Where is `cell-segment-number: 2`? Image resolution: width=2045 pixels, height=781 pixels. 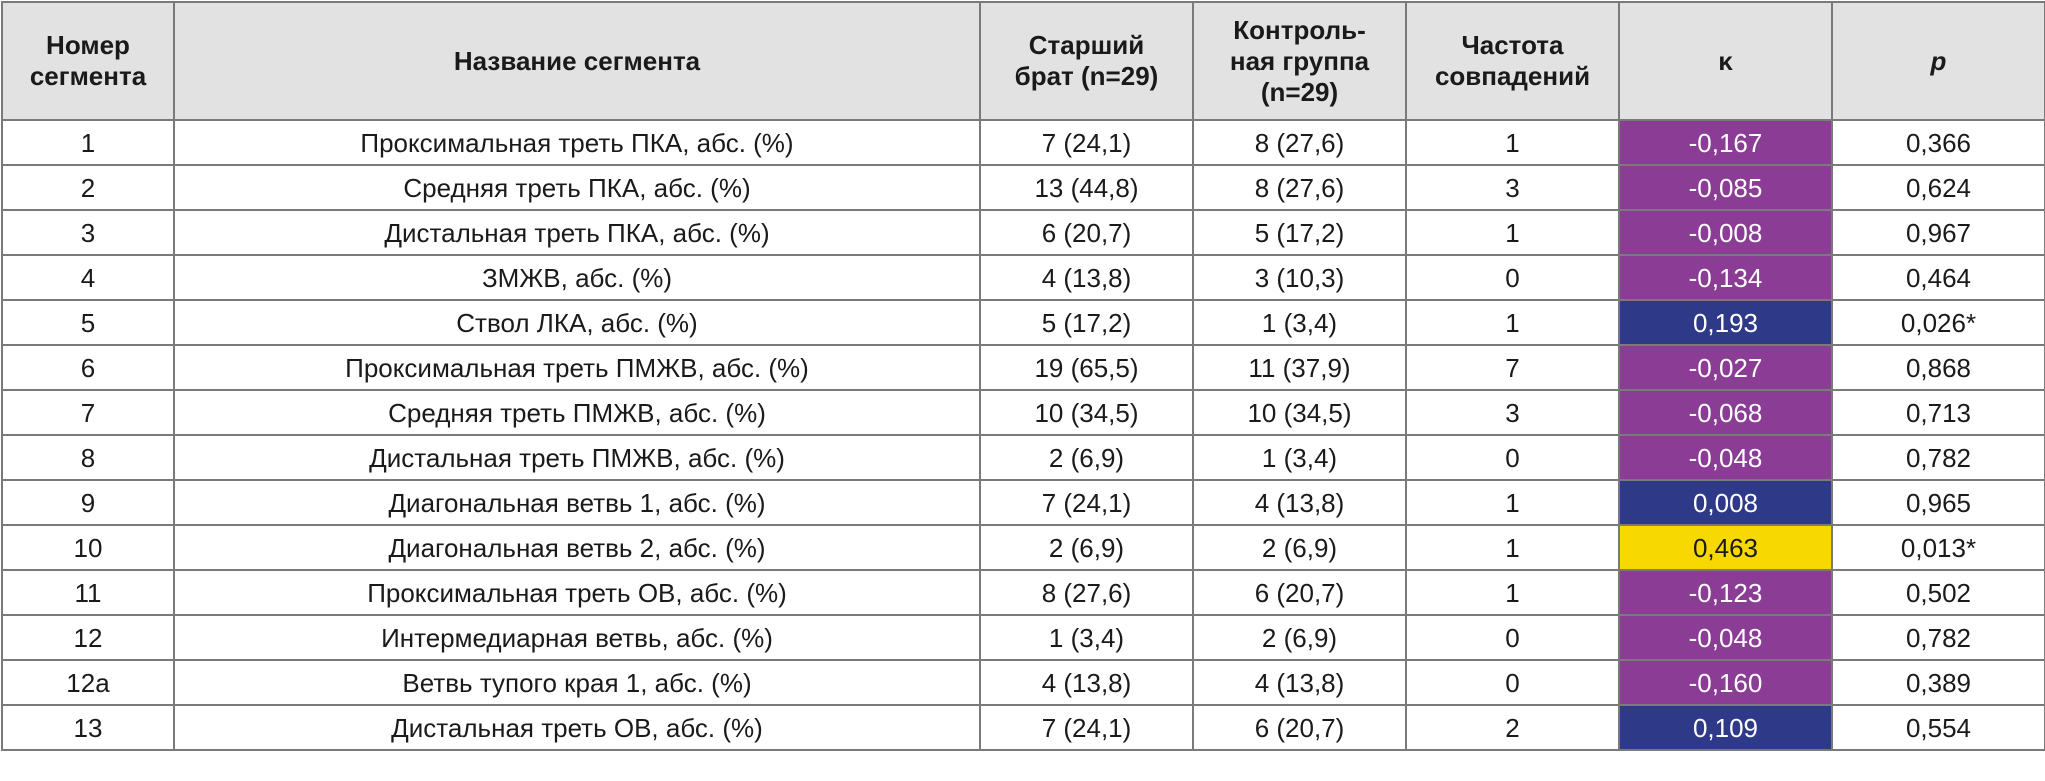 cell-segment-number: 2 is located at coordinates (88, 187).